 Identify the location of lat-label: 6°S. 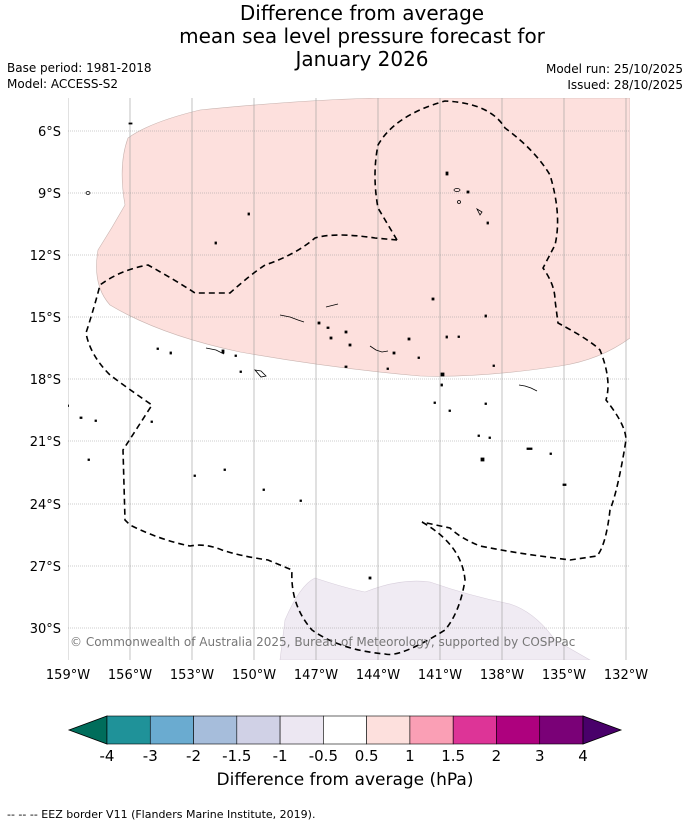
(49, 132).